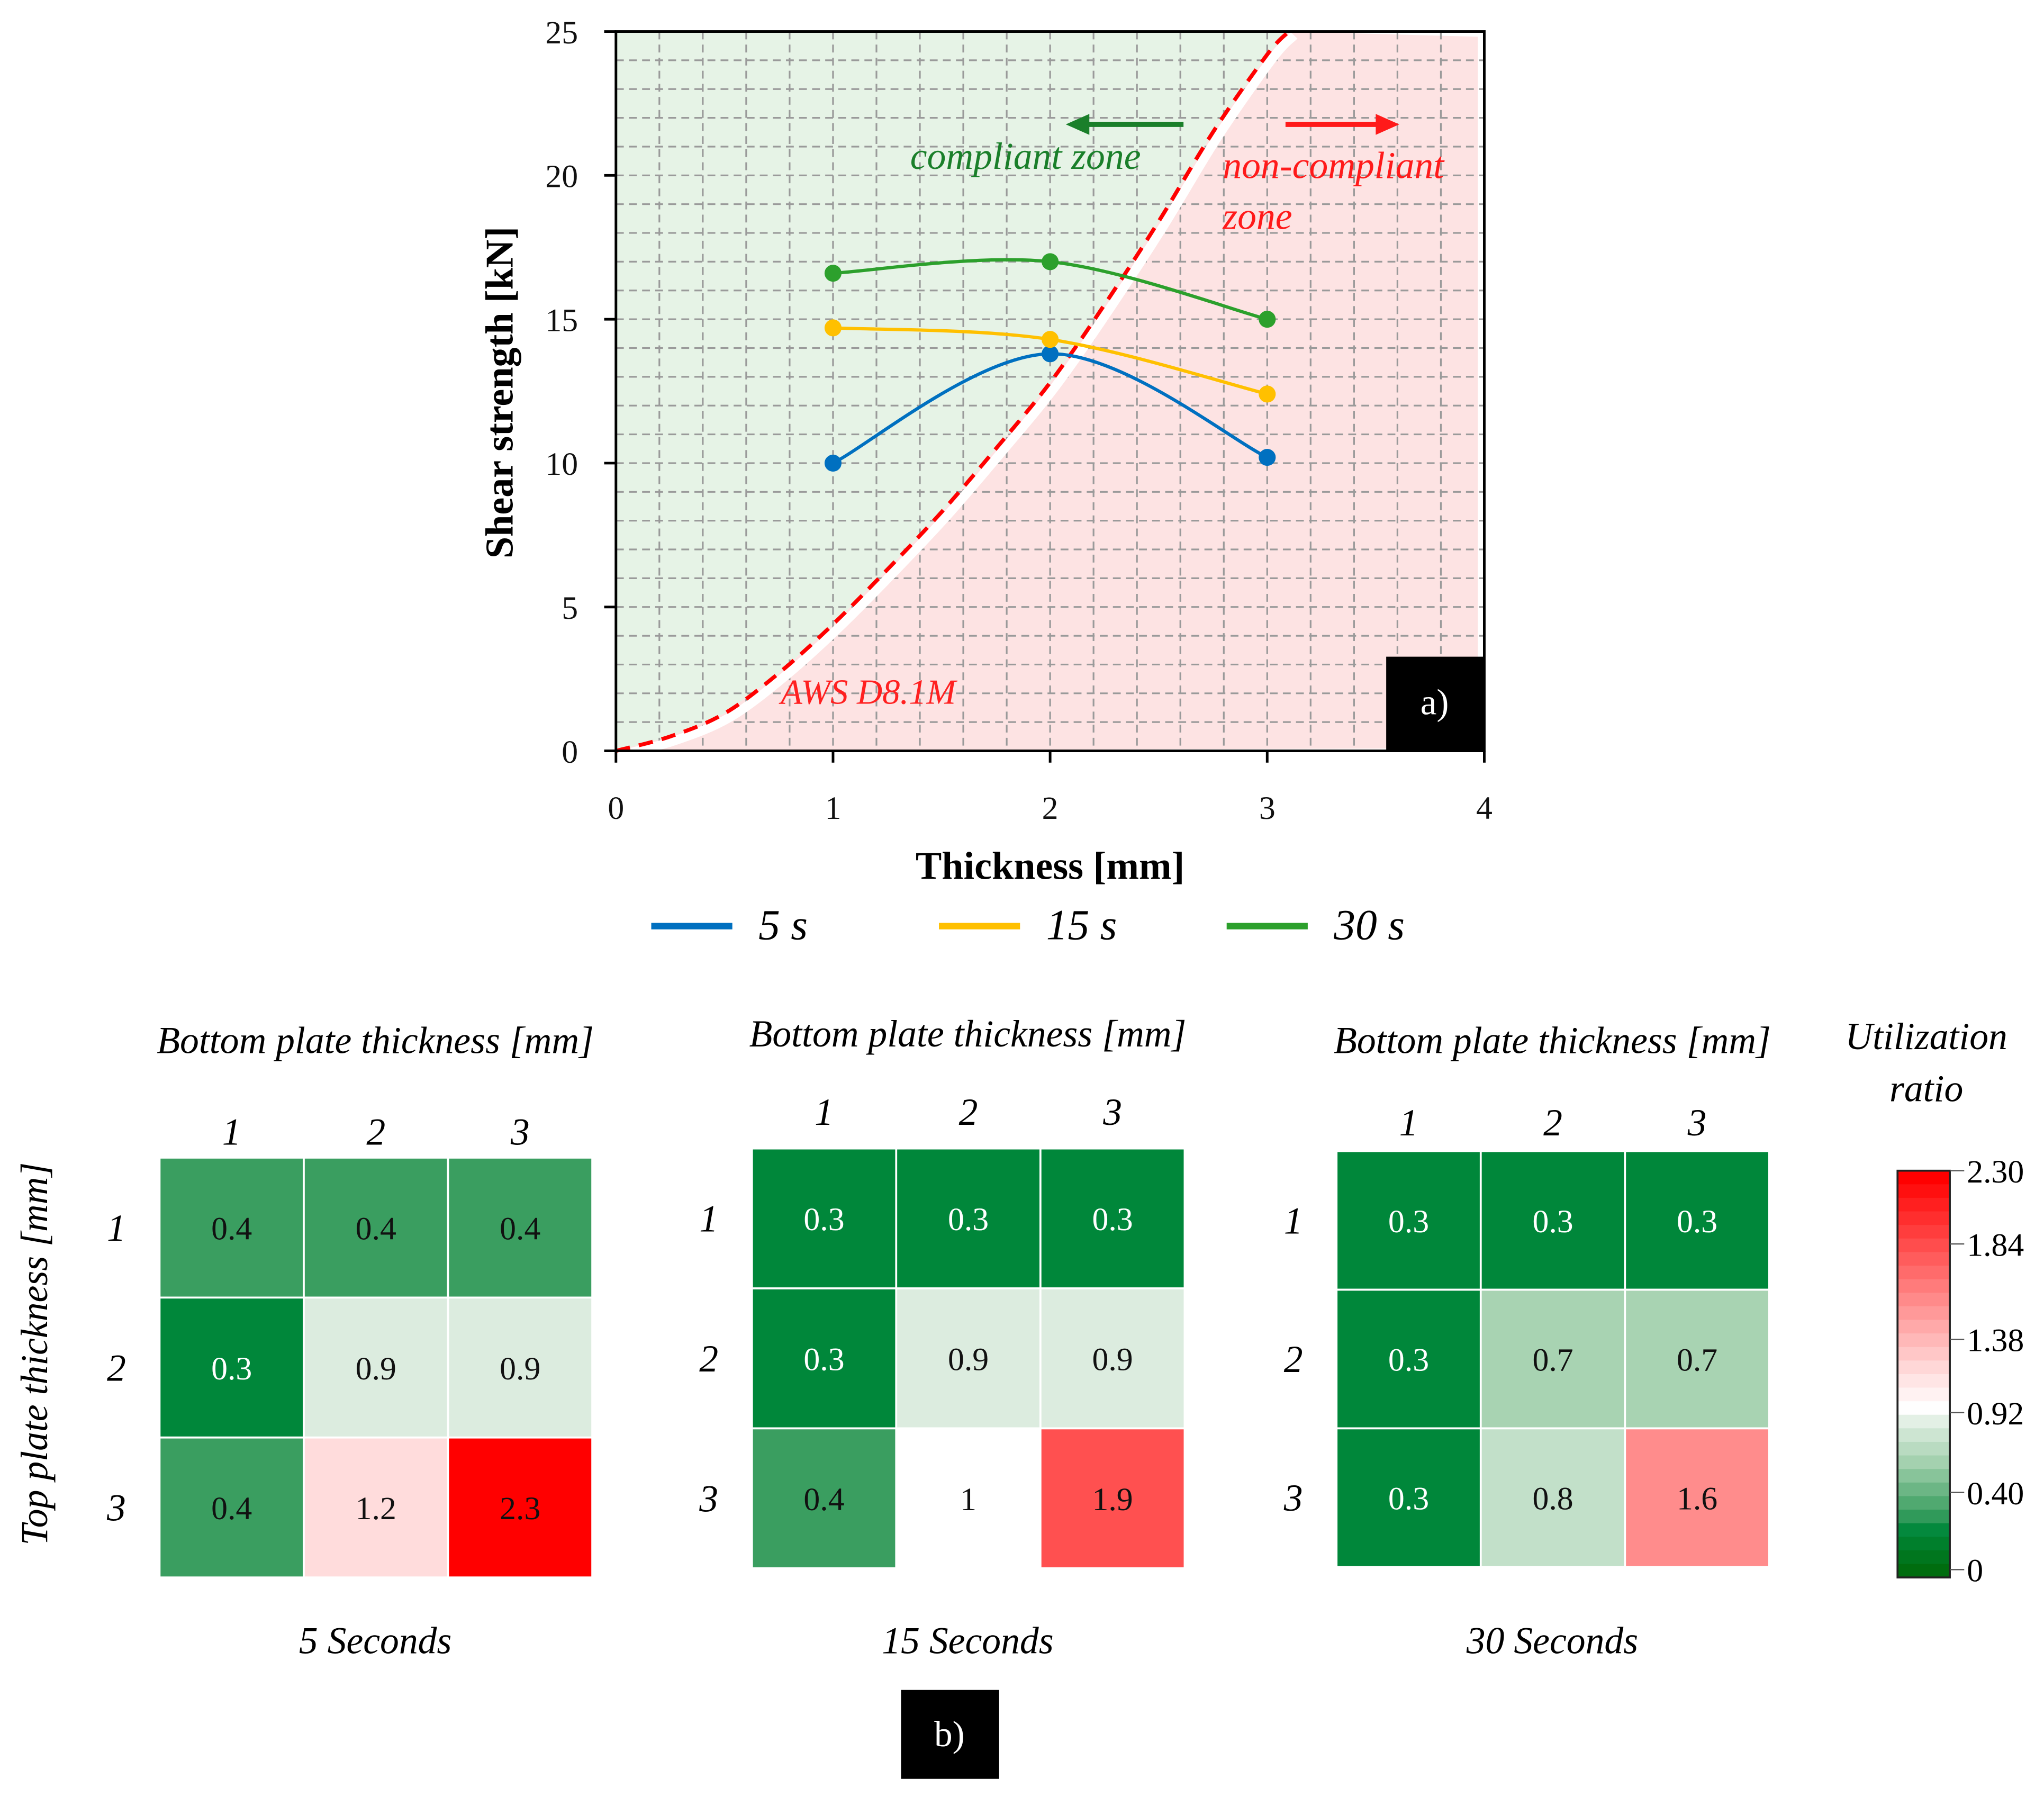  I want to click on cell-value: 1.9, so click(1112, 1500).